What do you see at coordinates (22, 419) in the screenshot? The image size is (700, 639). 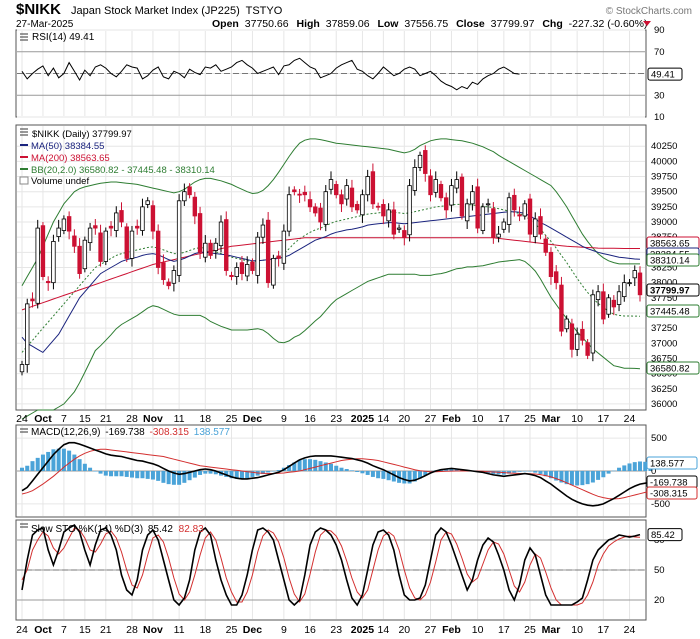 I see `price-x-label: 24` at bounding box center [22, 419].